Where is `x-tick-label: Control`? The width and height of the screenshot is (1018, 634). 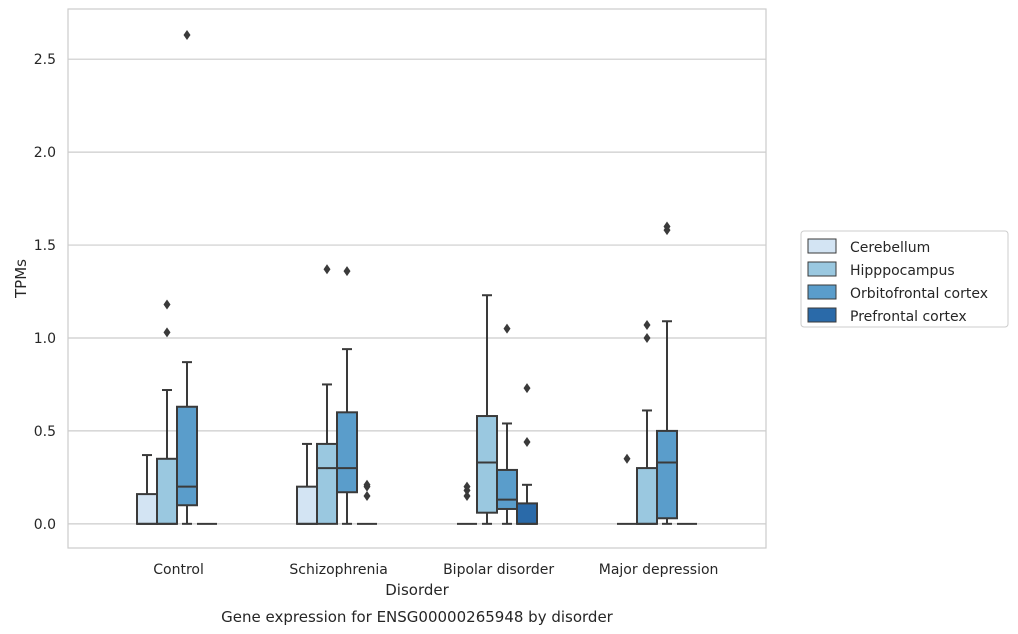
x-tick-label: Control is located at coordinates (178, 570).